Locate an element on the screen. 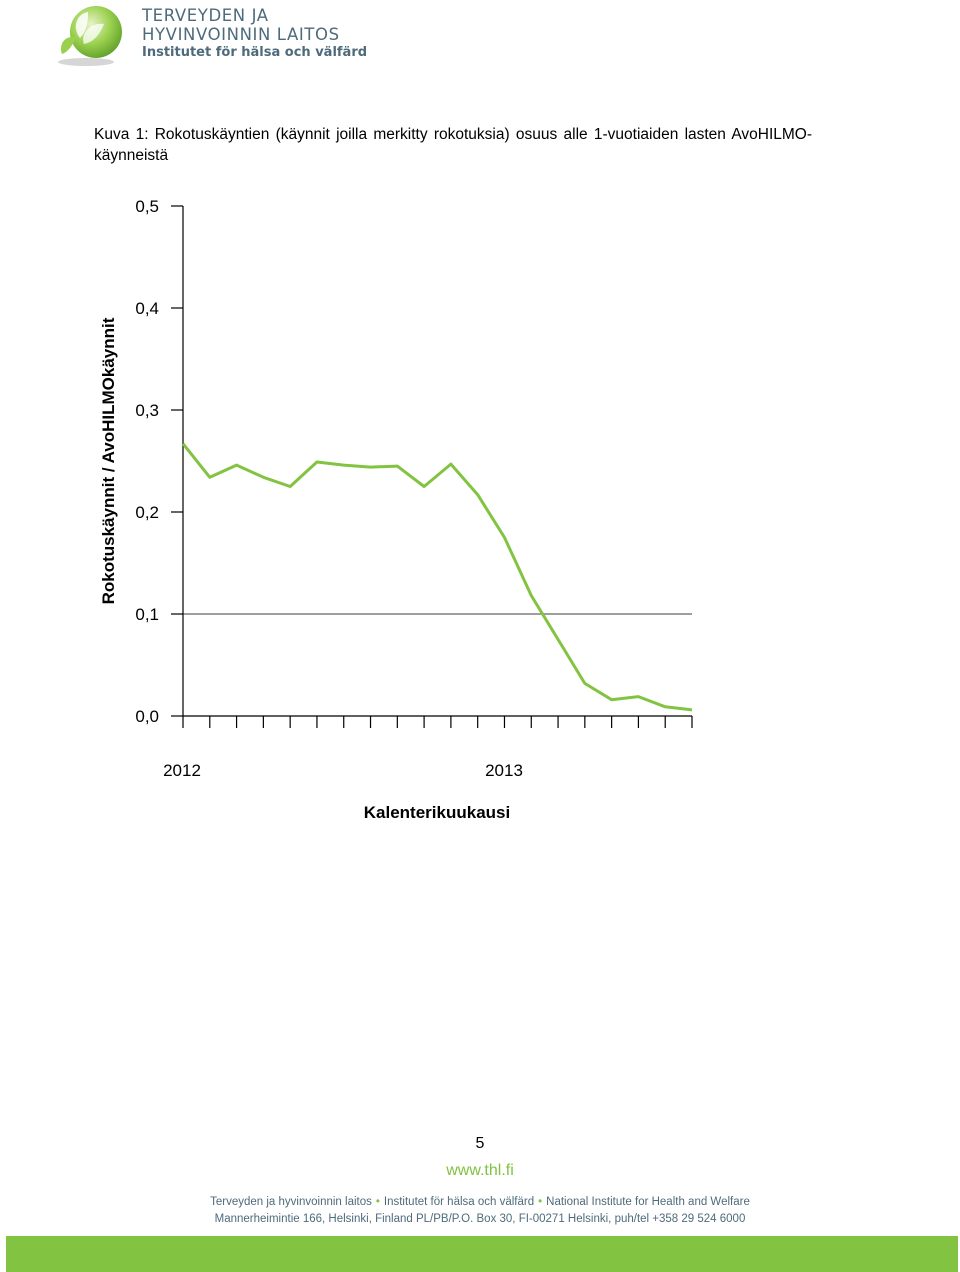 The height and width of the screenshot is (1272, 960). y-tick-label: 0,3 is located at coordinates (147, 410).